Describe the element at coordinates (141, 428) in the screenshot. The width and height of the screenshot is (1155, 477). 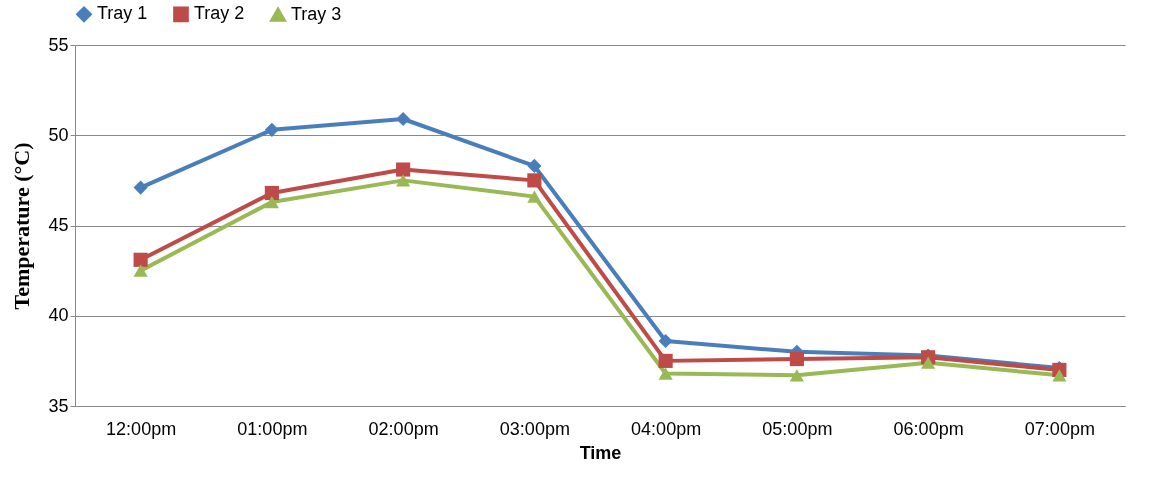
I see `x-tick-label: 12:00pm` at that location.